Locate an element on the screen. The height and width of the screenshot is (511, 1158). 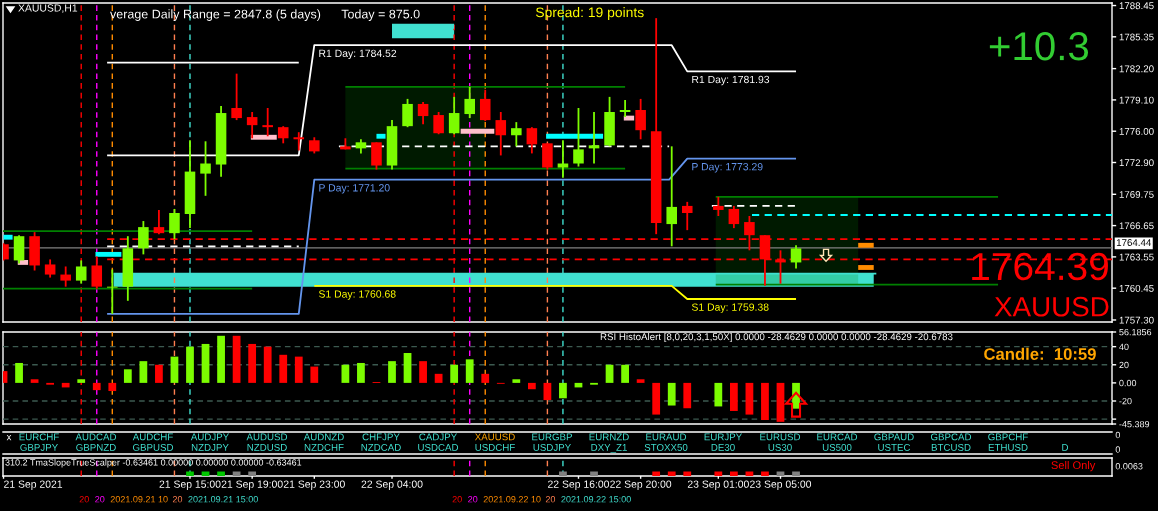
annotation: XAUUSD is located at coordinates (1051, 306).